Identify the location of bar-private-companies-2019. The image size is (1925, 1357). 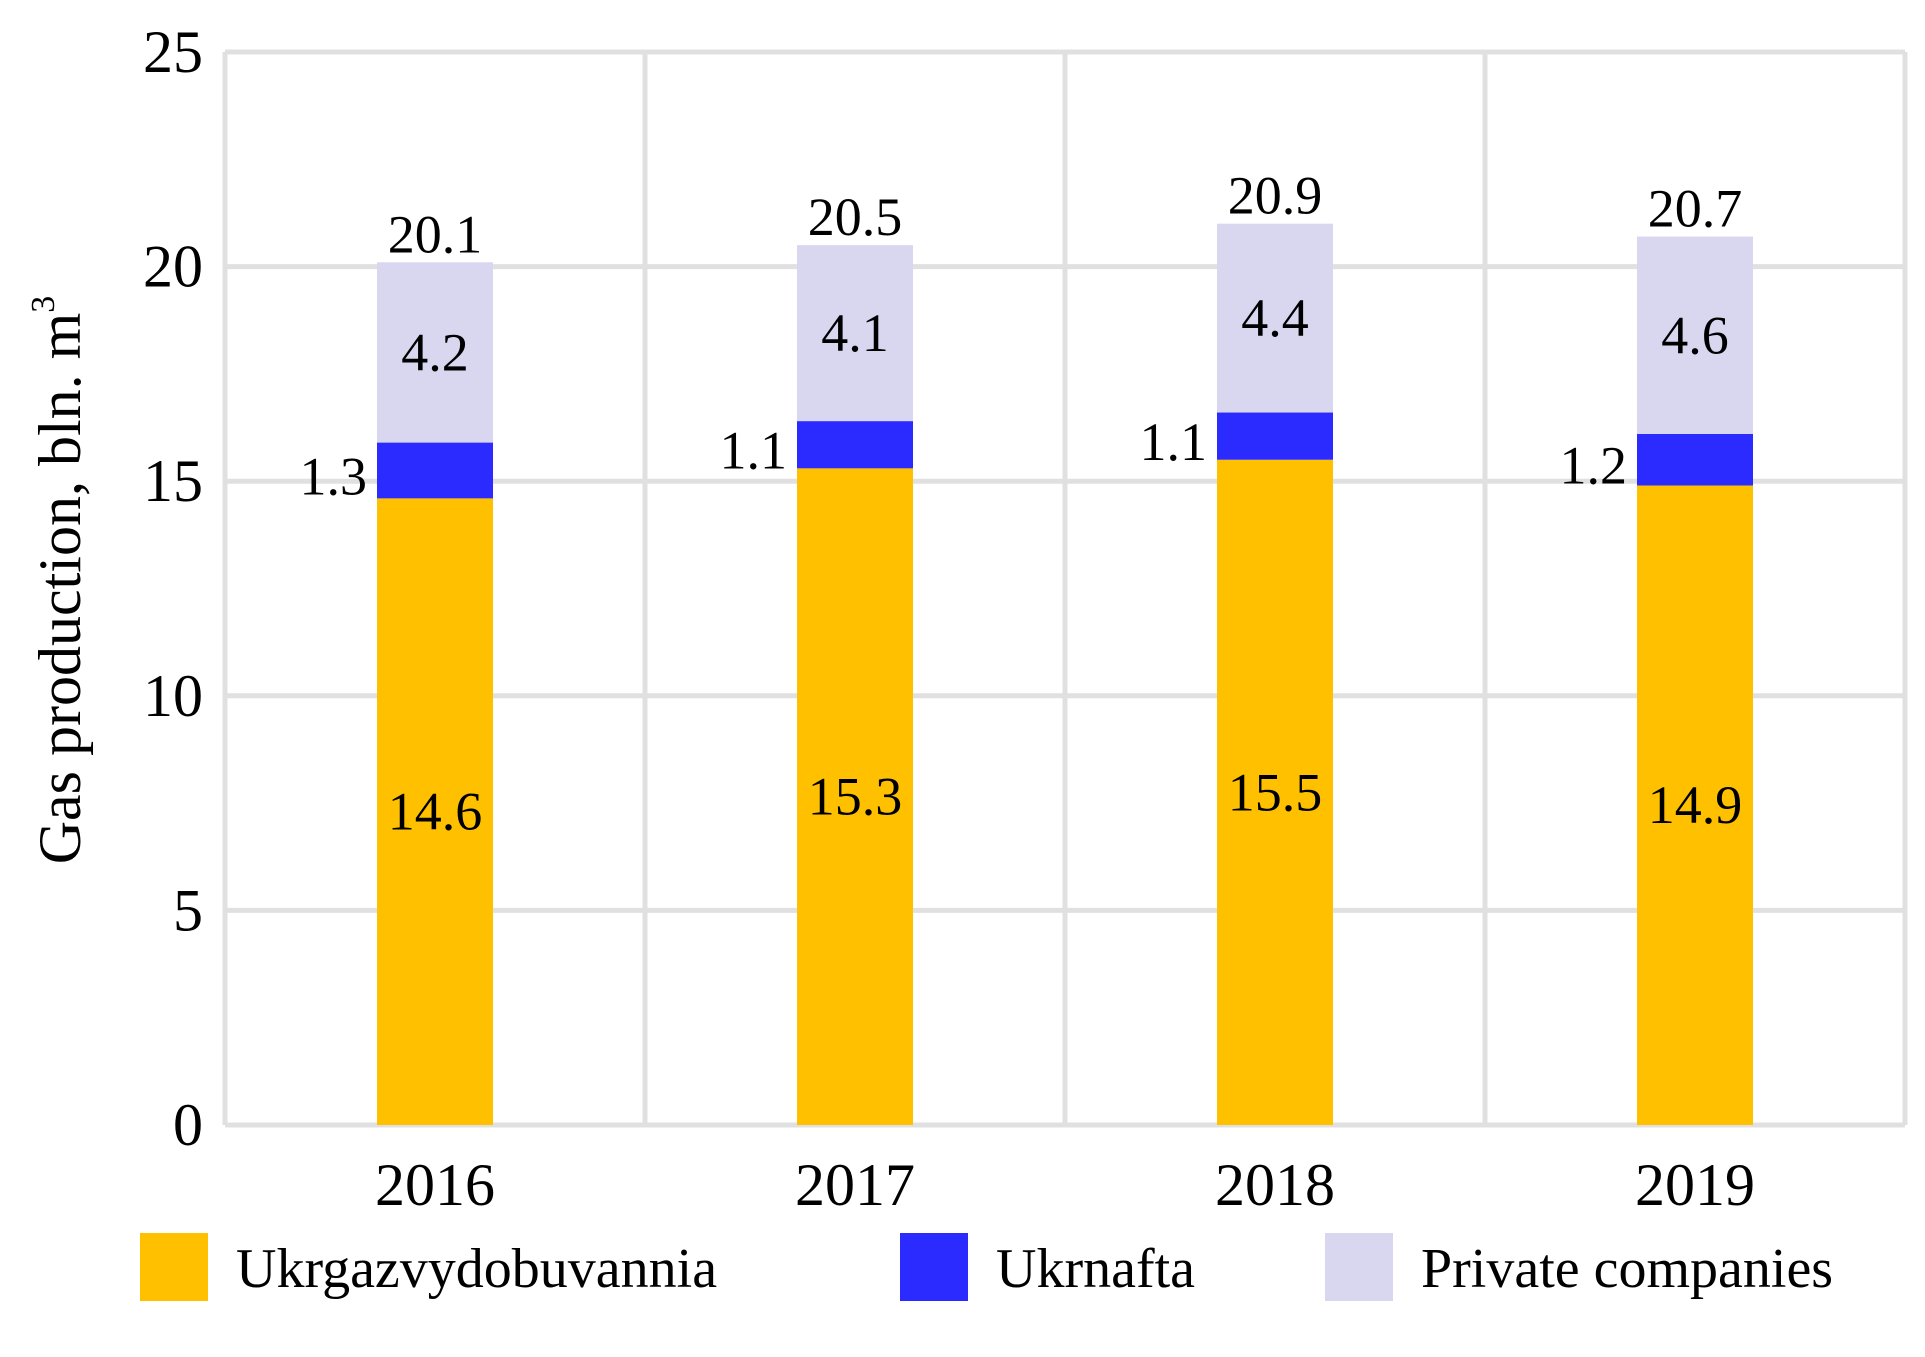
(1695, 335).